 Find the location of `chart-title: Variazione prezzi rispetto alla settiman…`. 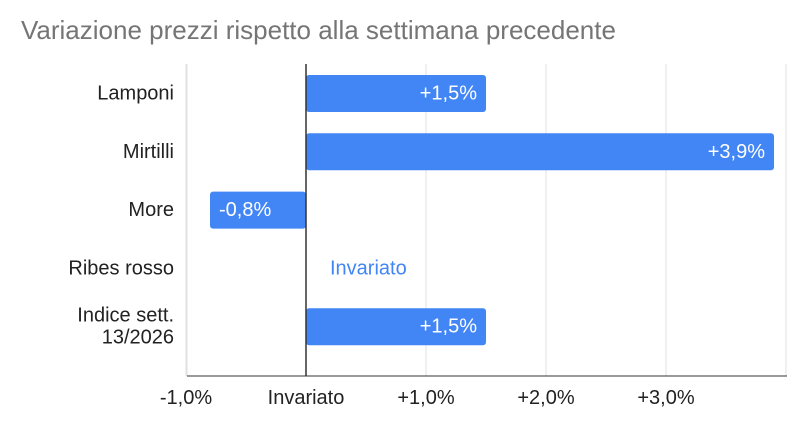

chart-title: Variazione prezzi rispetto alla settiman… is located at coordinates (318, 30).